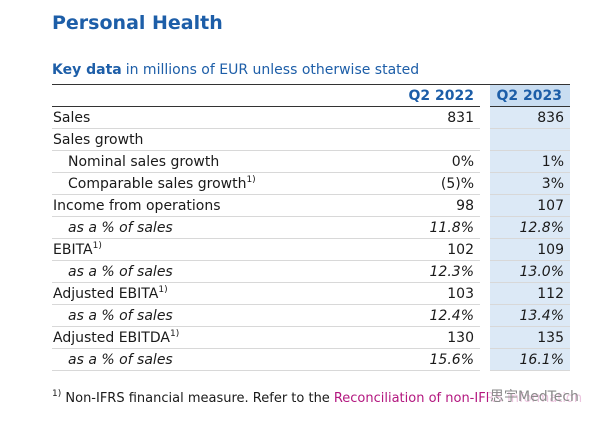  Describe the element at coordinates (530, 205) in the screenshot. I see `value-cell: 107` at that location.